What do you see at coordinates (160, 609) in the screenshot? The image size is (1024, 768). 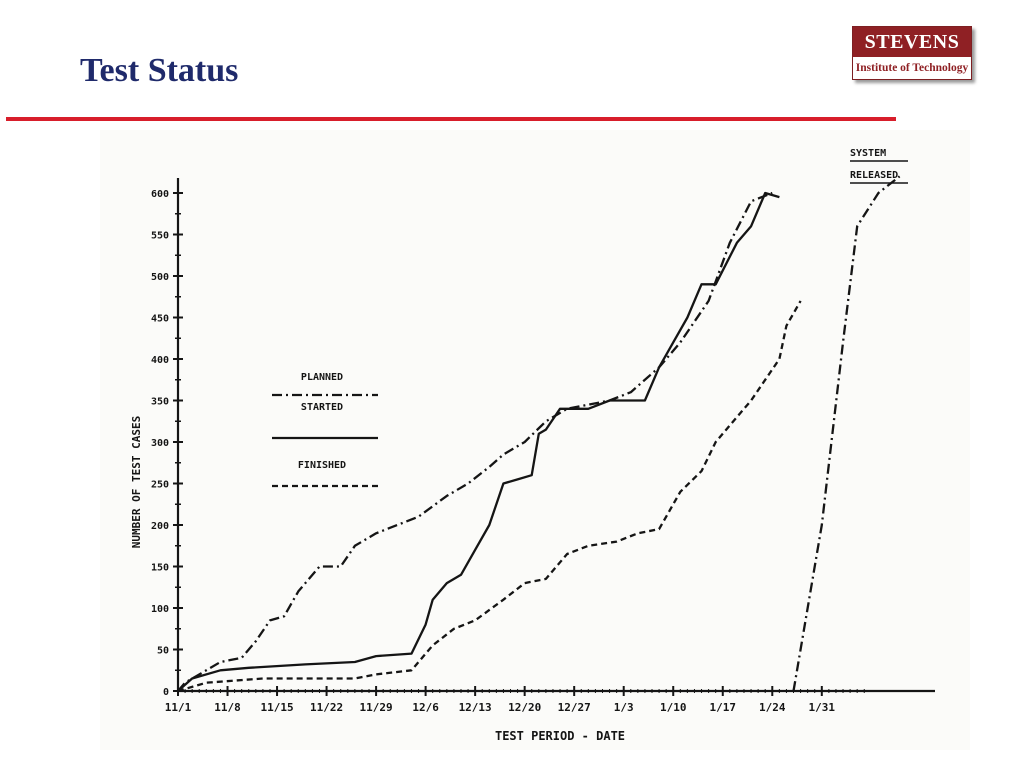 I see `y-tick-label: 100` at bounding box center [160, 609].